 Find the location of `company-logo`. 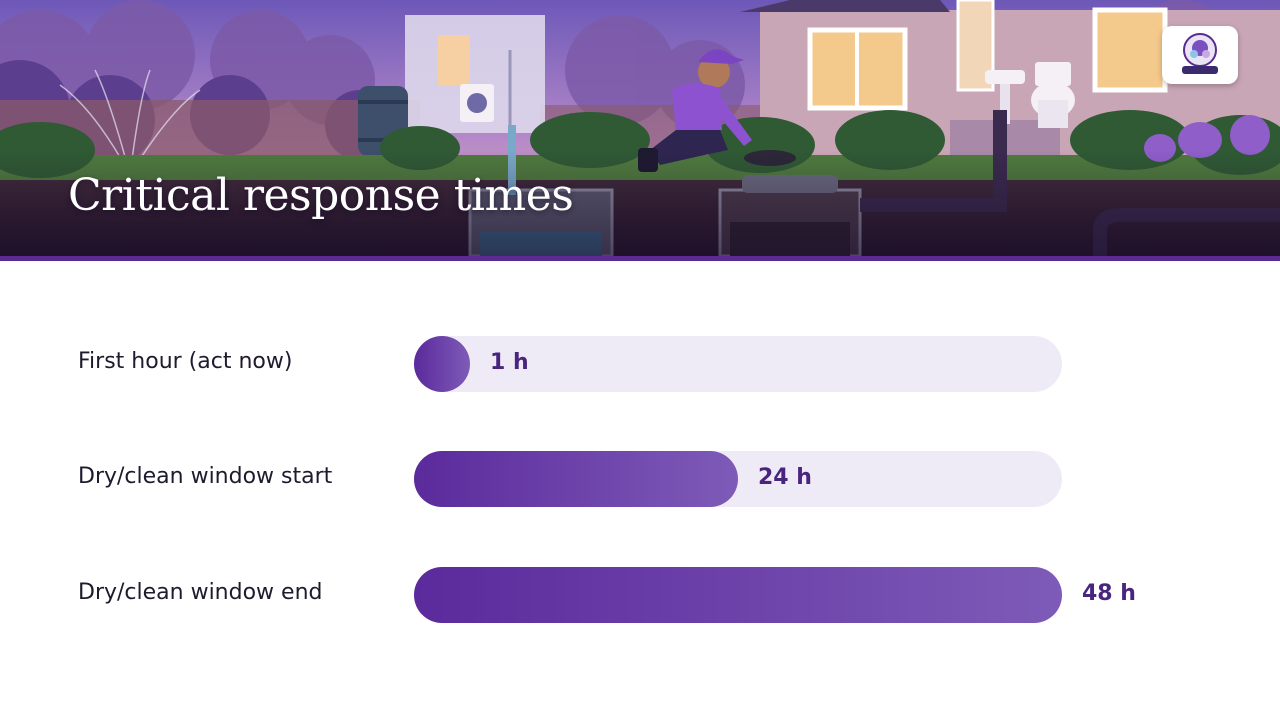

company-logo is located at coordinates (1200, 55).